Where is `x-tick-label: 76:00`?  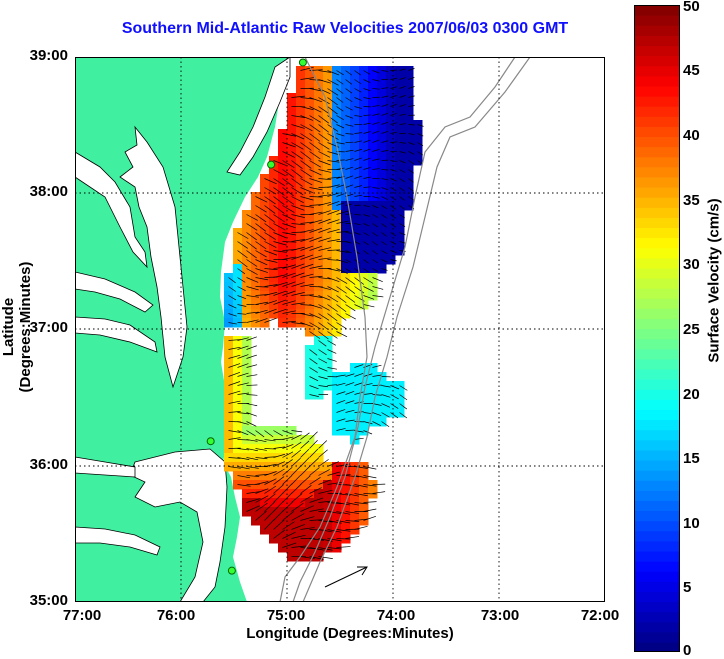
x-tick-label: 76:00 is located at coordinates (176, 615).